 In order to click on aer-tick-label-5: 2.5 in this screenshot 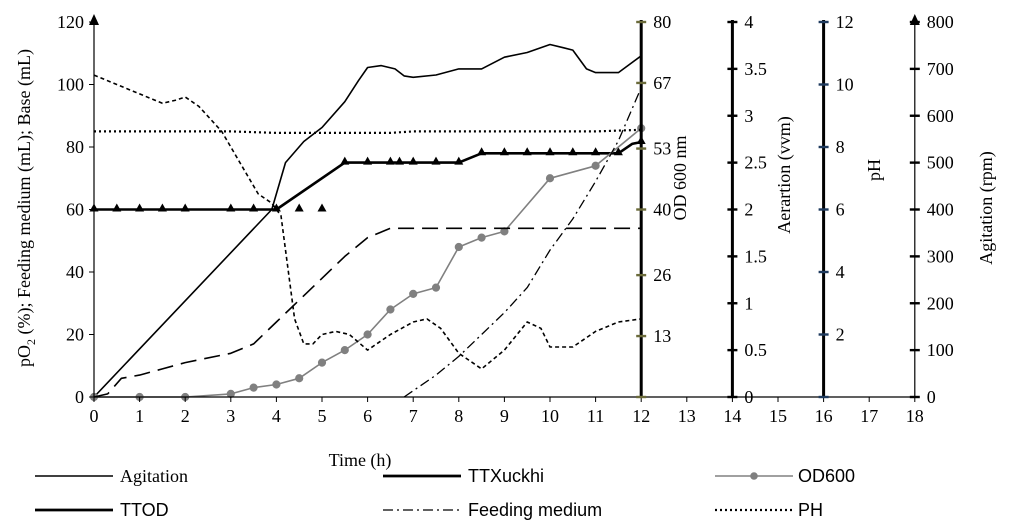, I will do `click(755, 163)`.